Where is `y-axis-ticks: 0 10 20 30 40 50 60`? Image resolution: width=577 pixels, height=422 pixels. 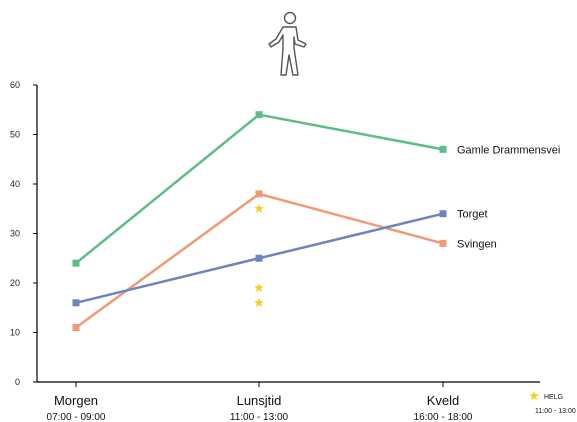 y-axis-ticks: 0 10 20 30 40 50 60 is located at coordinates (23, 233).